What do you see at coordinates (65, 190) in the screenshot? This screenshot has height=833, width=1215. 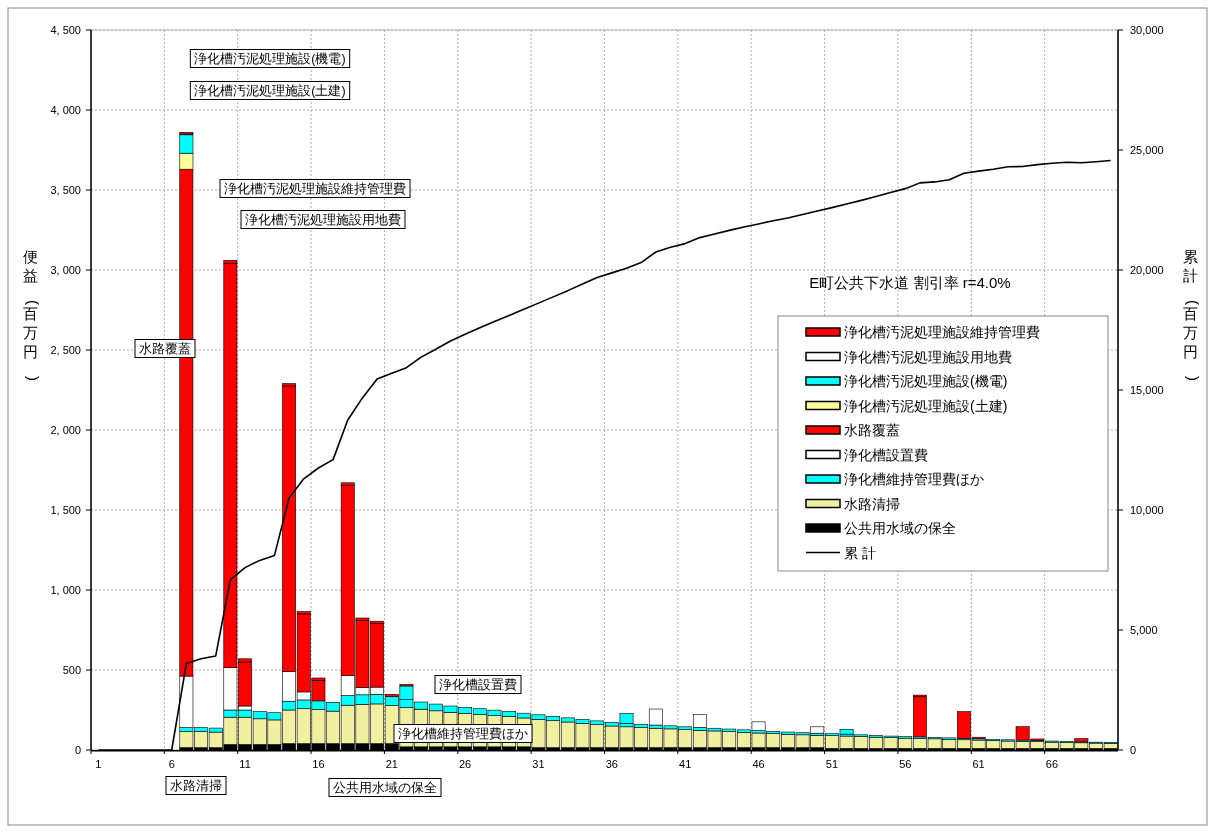 I see `y-tick-label: 3, 500` at bounding box center [65, 190].